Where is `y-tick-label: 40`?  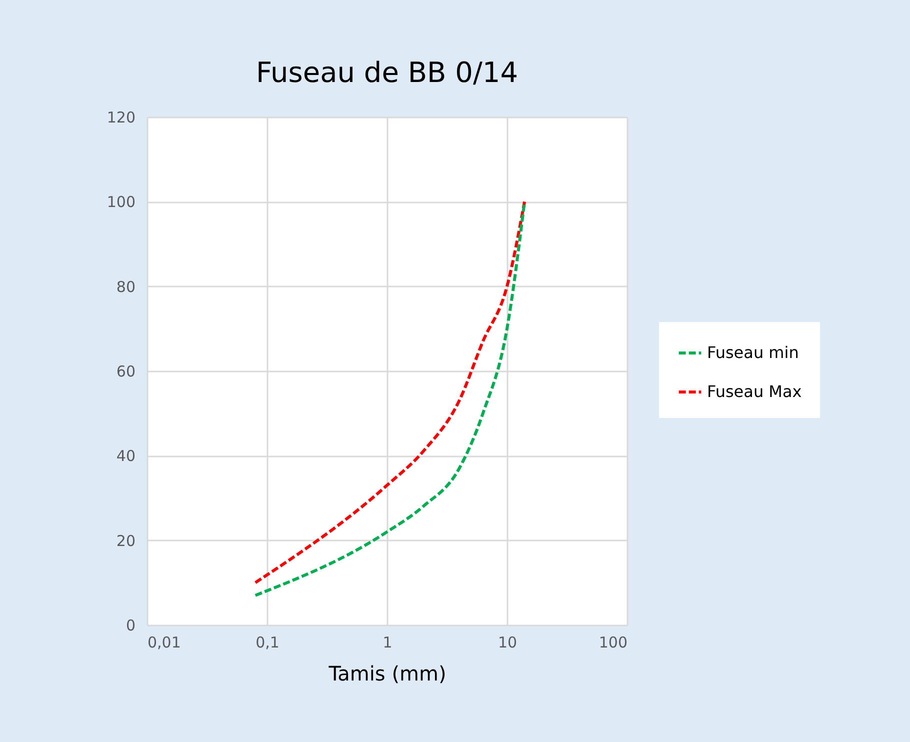
y-tick-label: 40 is located at coordinates (126, 456).